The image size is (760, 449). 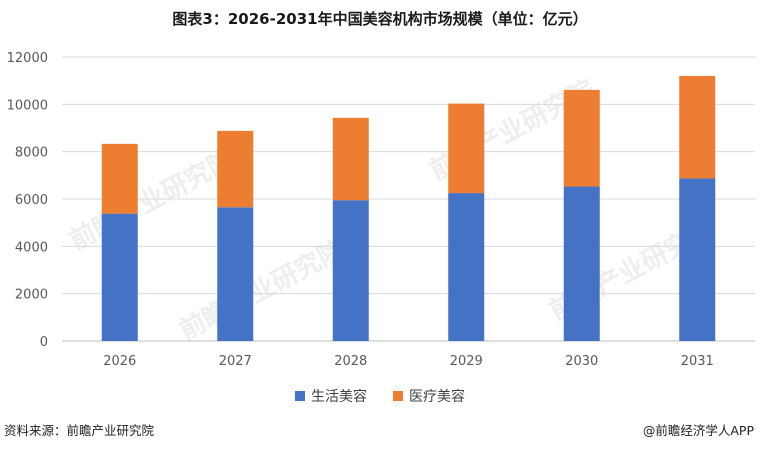 What do you see at coordinates (119, 361) in the screenshot?
I see `x-tick-label: 2026` at bounding box center [119, 361].